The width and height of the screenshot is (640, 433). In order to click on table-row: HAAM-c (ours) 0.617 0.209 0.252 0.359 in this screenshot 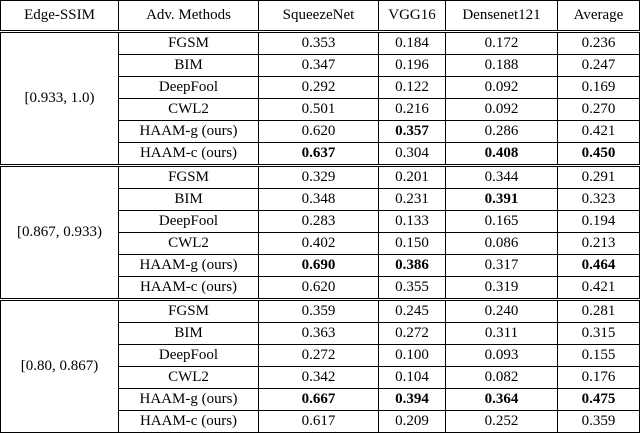, I will do `click(320, 421)`.